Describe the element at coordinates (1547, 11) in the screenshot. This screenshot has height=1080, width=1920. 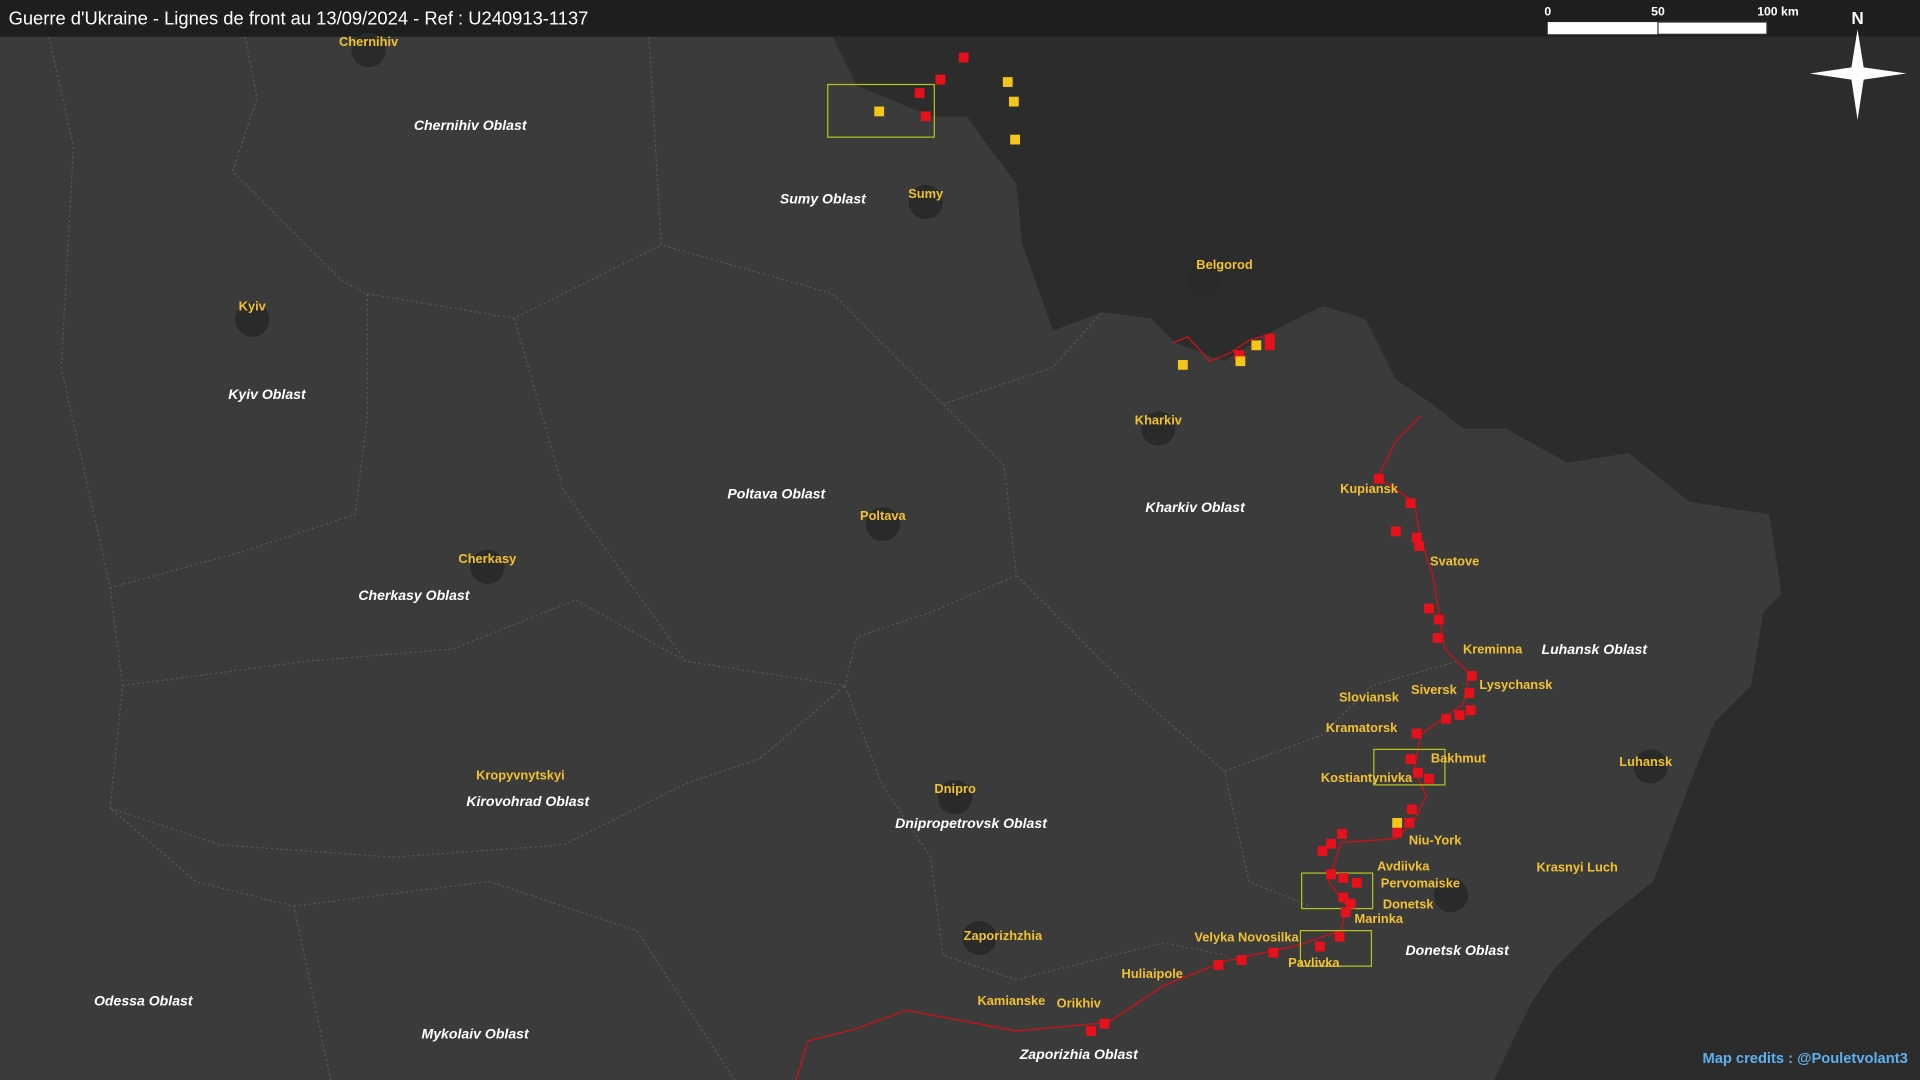
I see `scale-label: 0` at that location.